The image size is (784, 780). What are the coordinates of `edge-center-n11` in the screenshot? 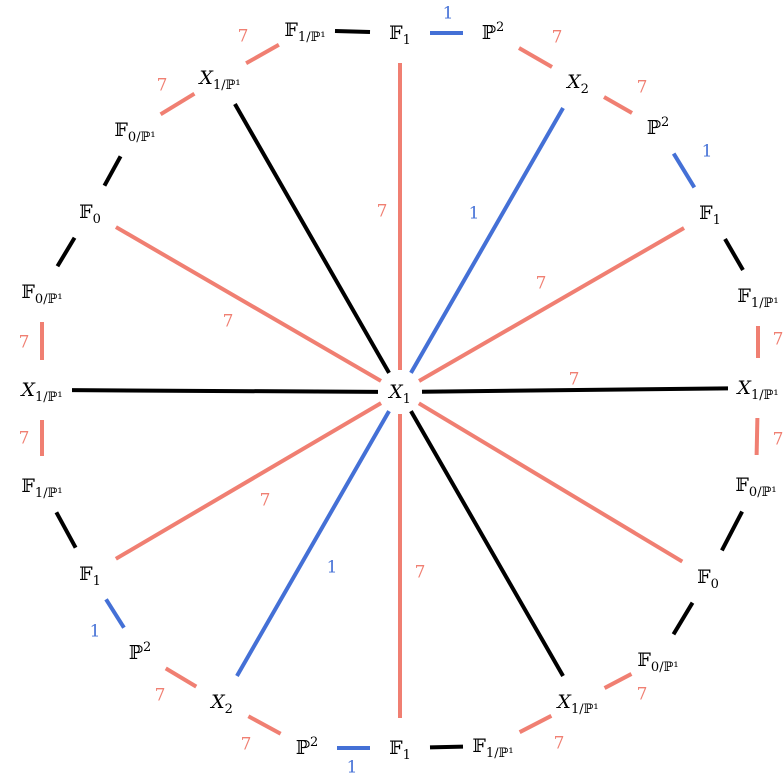 It's located at (487, 543).